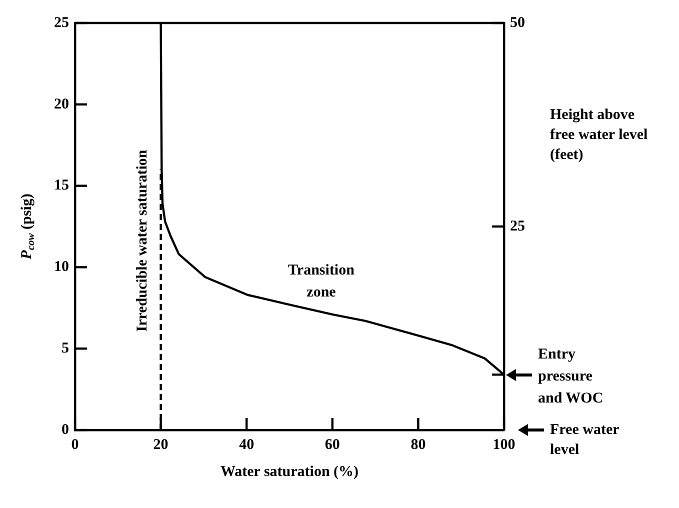 This screenshot has width=679, height=508. What do you see at coordinates (65, 348) in the screenshot?
I see `y-tick-label: 5` at bounding box center [65, 348].